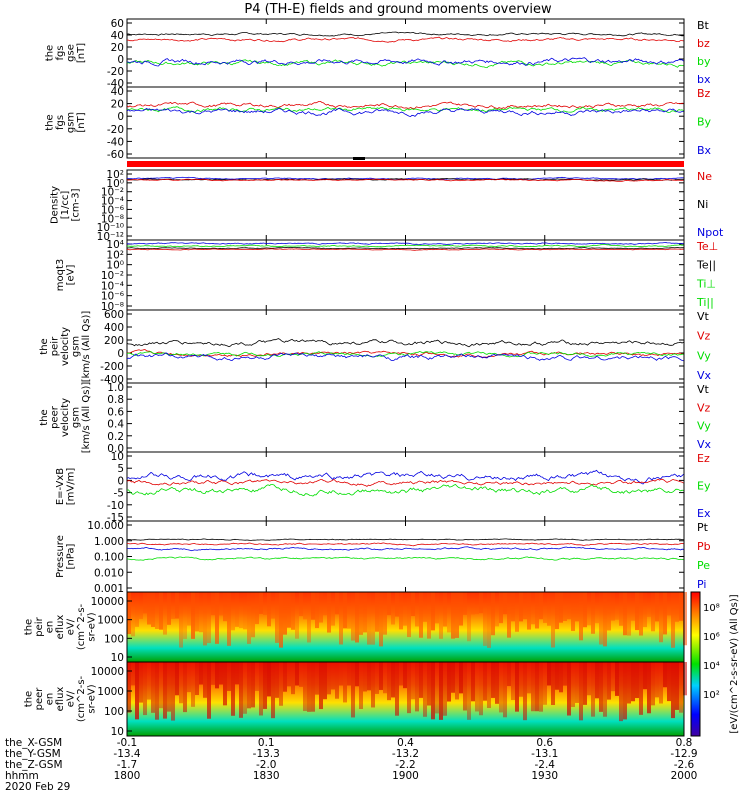 The height and width of the screenshot is (800, 750). What do you see at coordinates (707, 246) in the screenshot?
I see `legend-Te⊥: Te⊥` at bounding box center [707, 246].